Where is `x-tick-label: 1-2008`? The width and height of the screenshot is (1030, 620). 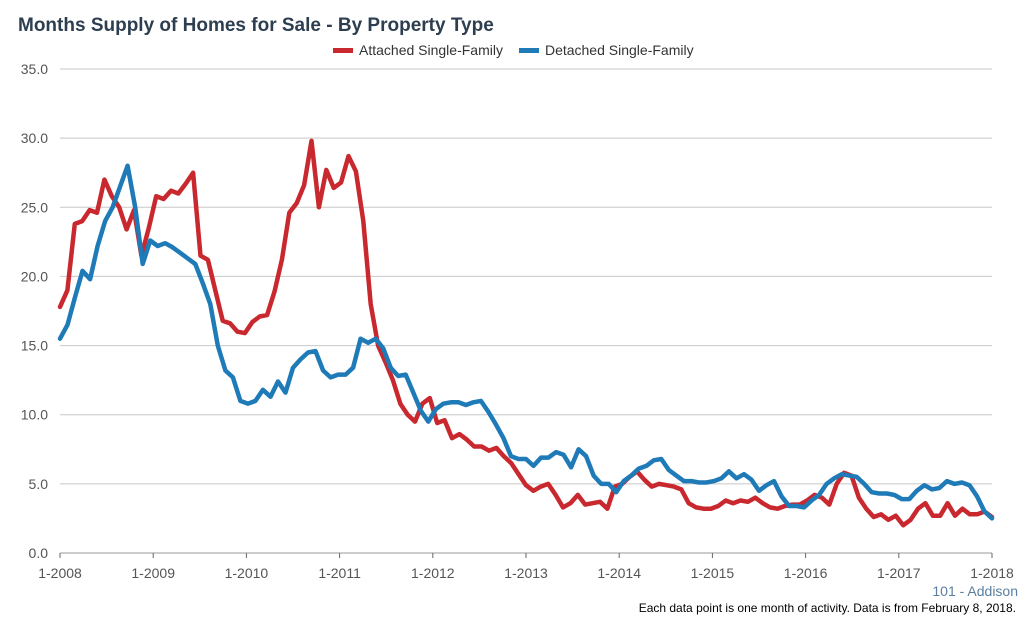
x-tick-label: 1-2008 is located at coordinates (60, 573).